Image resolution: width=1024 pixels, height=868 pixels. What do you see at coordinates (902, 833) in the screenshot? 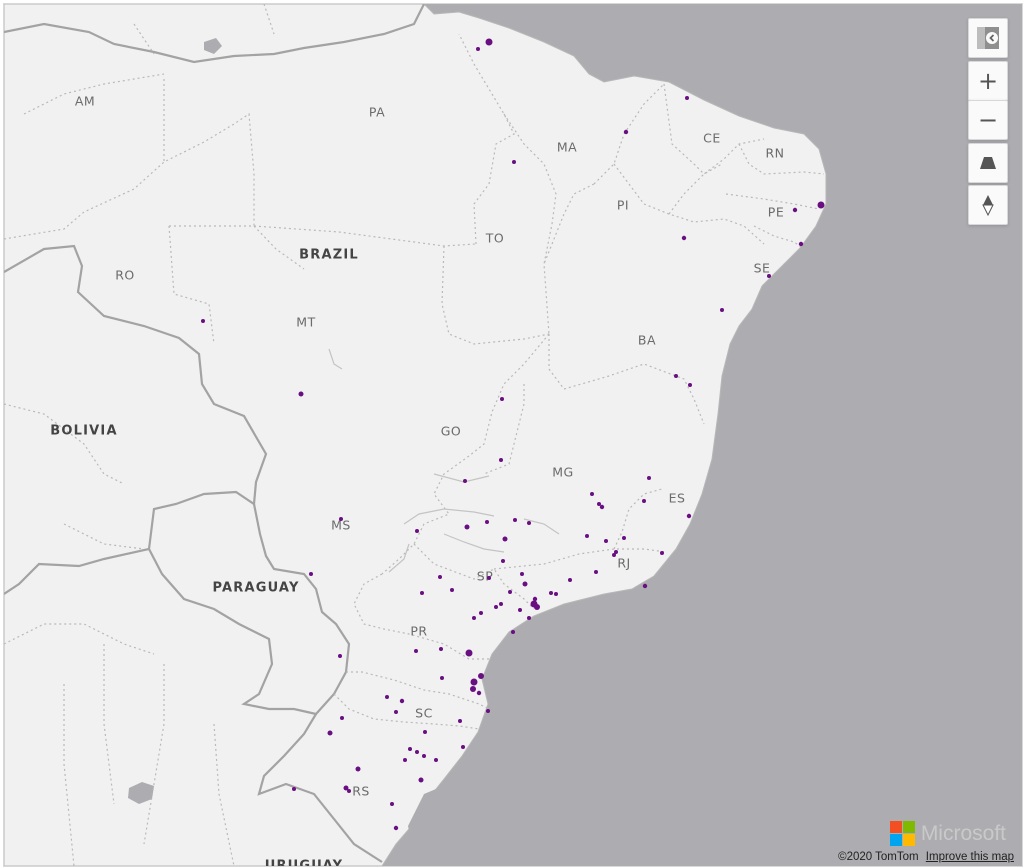
I see `microsoft-logo-mark` at bounding box center [902, 833].